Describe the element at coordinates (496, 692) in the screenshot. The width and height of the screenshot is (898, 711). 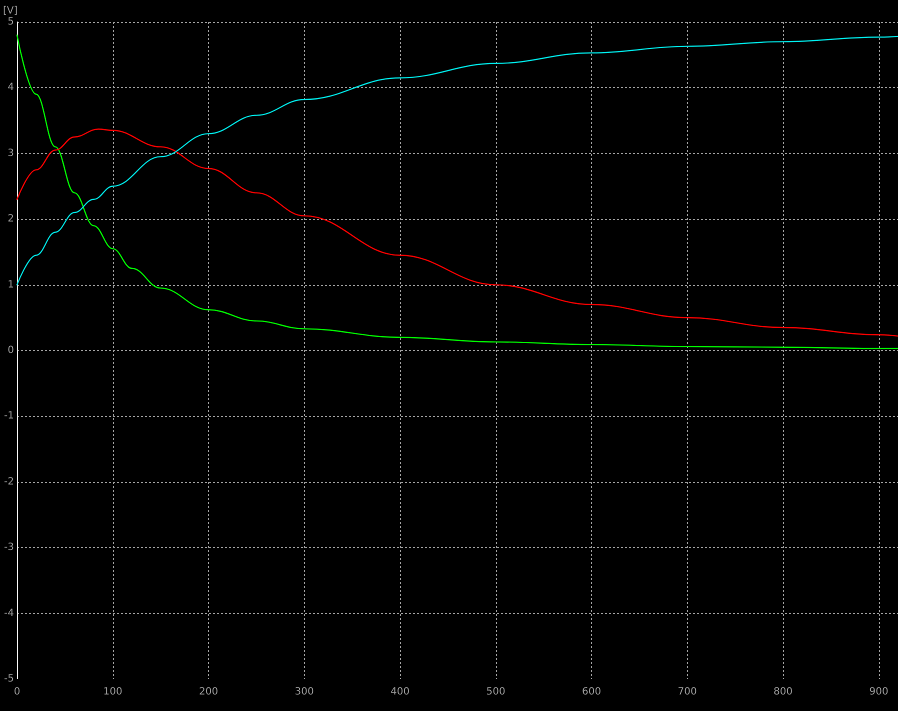
I see `x-tick-label: 500` at that location.